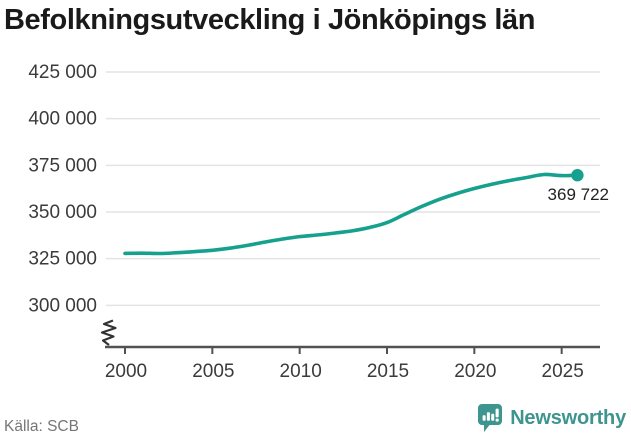 Image resolution: width=631 pixels, height=439 pixels. What do you see at coordinates (578, 194) in the screenshot?
I see `end-value-label: 369 722` at bounding box center [578, 194].